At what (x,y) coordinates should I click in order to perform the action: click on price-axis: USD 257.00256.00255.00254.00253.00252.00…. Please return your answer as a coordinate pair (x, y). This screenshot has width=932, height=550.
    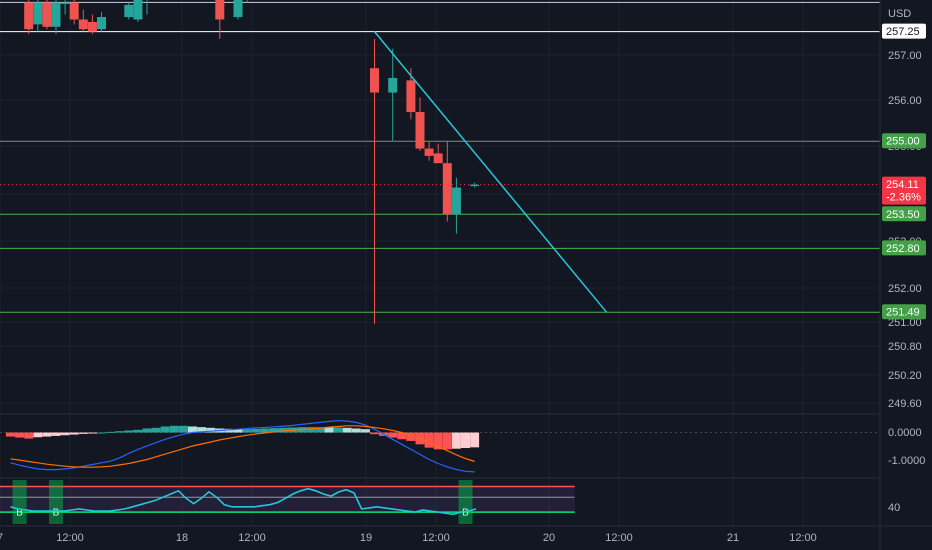
    Looking at the image, I should click on (904, 261).